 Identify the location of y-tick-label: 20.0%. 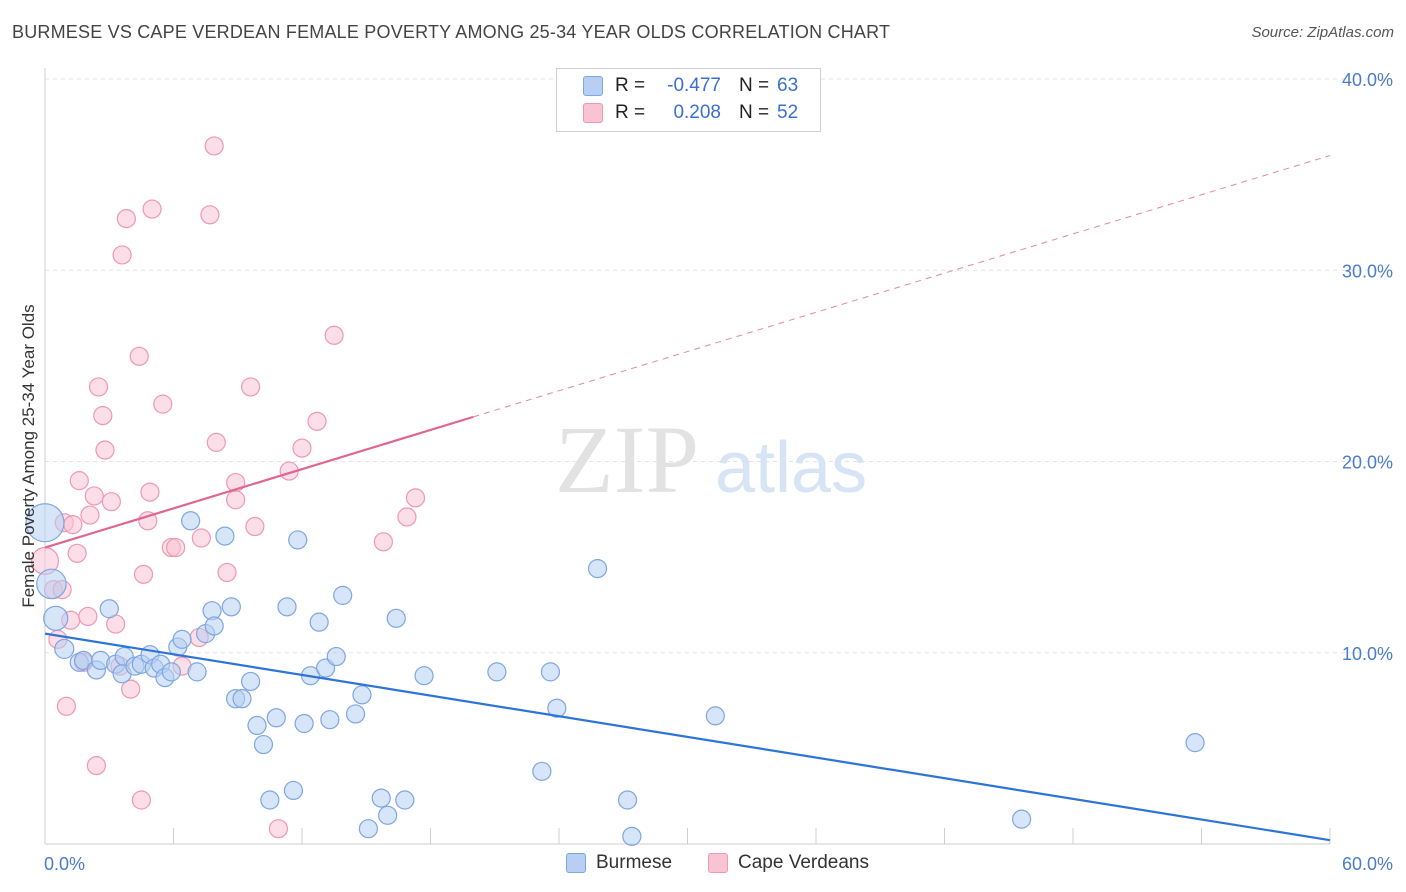
(1367, 463).